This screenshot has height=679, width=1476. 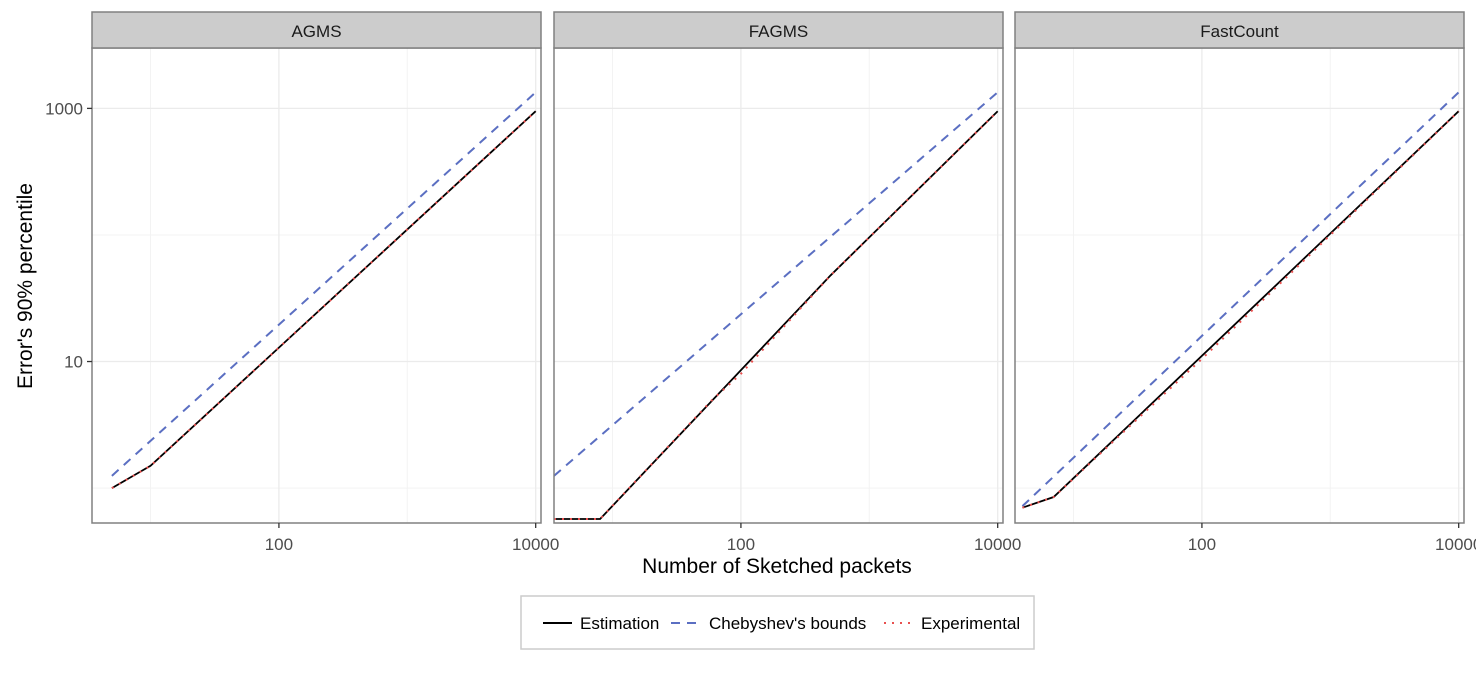 I want to click on x-axis-title: Number of Sketched packets, so click(x=777, y=566).